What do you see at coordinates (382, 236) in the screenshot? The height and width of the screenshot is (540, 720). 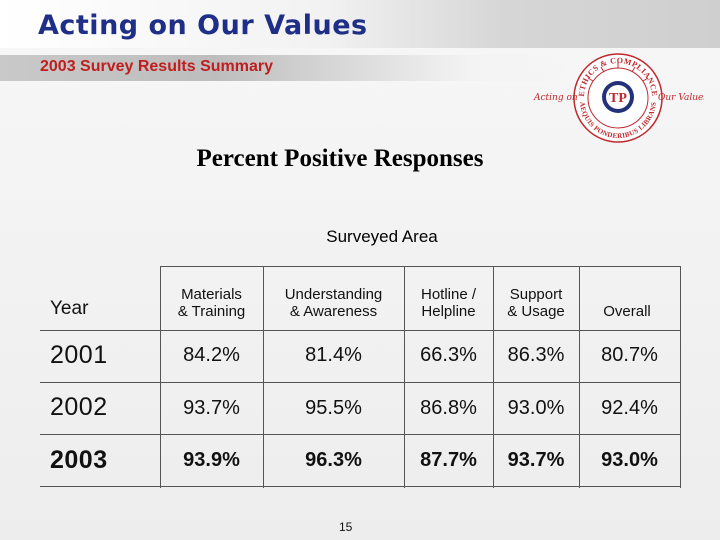 I see `surveyed-area-label: Surveyed Area` at bounding box center [382, 236].